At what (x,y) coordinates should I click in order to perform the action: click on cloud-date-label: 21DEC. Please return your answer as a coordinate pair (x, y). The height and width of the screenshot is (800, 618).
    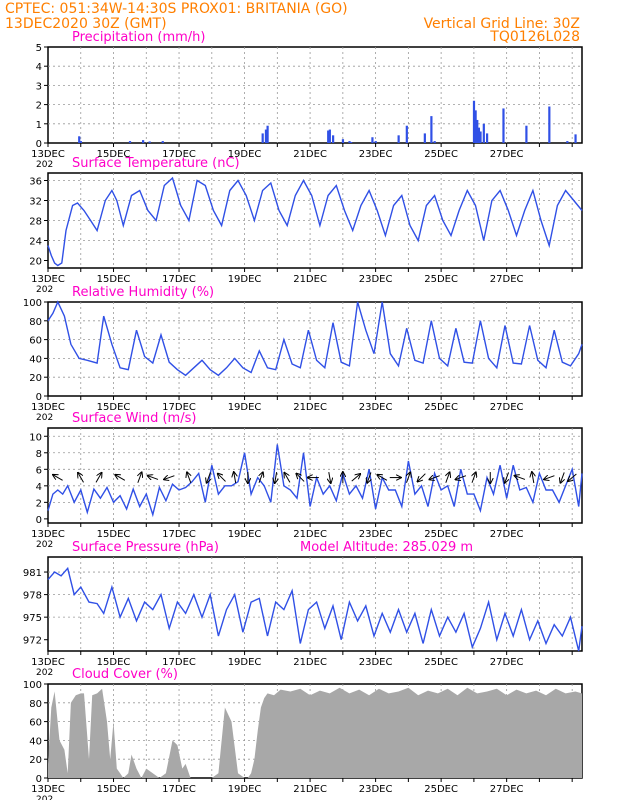
    Looking at the image, I should click on (310, 789).